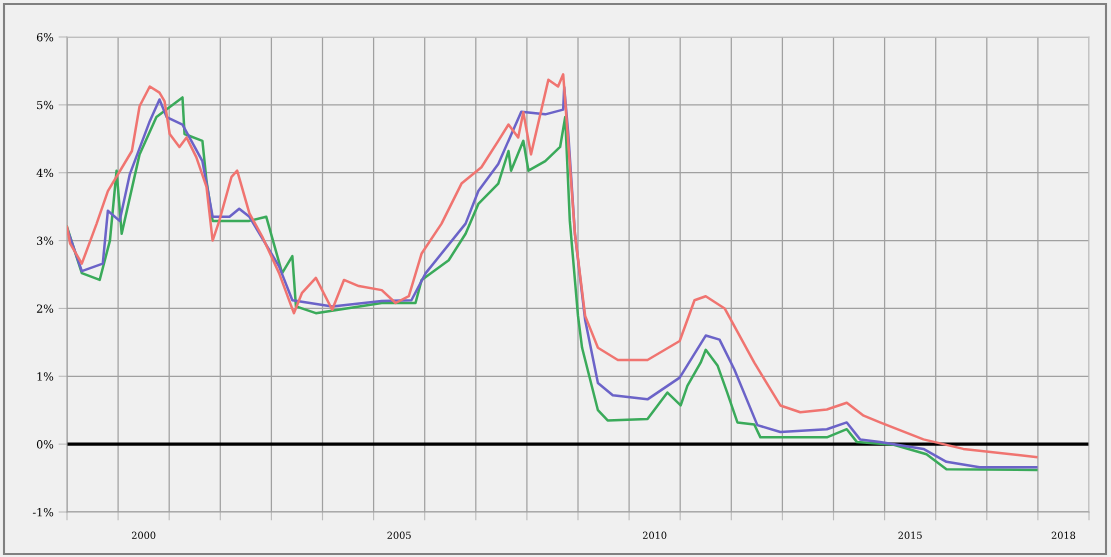 The height and width of the screenshot is (557, 1111). What do you see at coordinates (45, 37) in the screenshot?
I see `y-tick-label: 6%` at bounding box center [45, 37].